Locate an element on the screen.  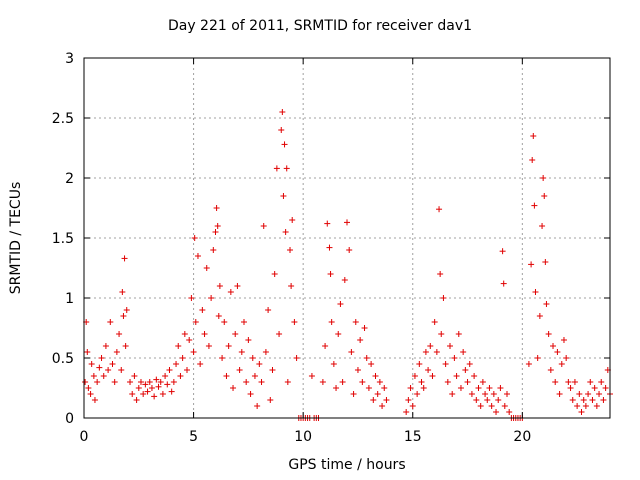
y-tick-label: 0 is located at coordinates (69, 419).